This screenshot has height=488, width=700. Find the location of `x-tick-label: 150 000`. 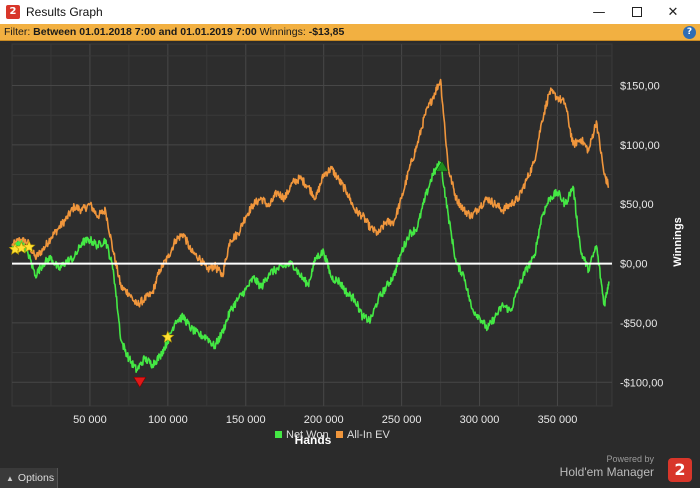

x-tick-label: 150 000 is located at coordinates (246, 420).